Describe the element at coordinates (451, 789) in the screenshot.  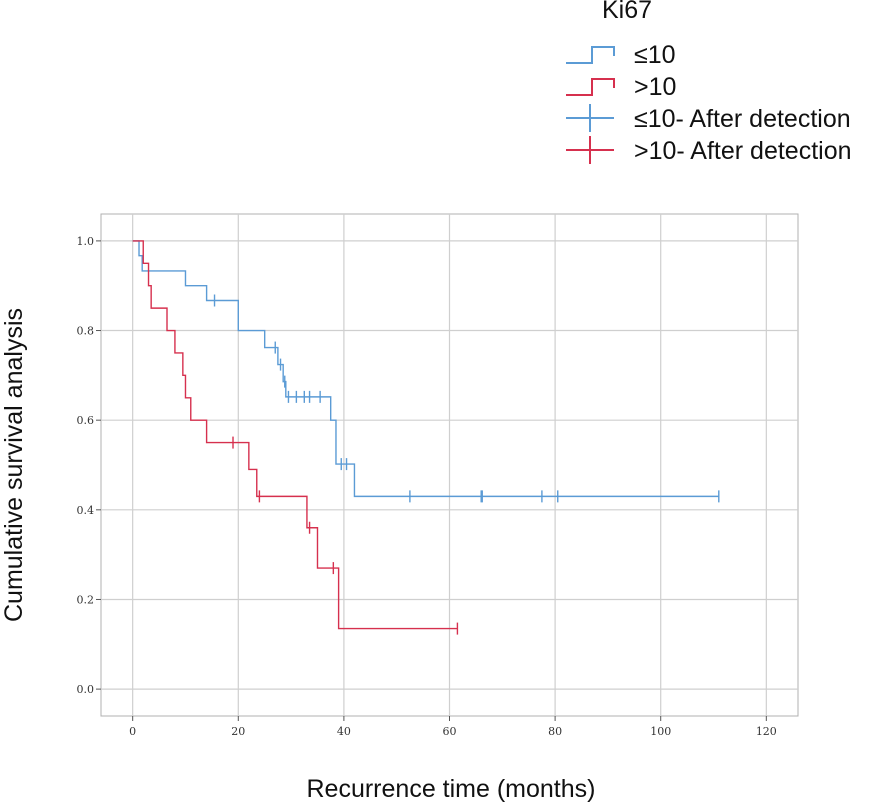
I see `x-axis-label: Recurrence time (months)` at that location.